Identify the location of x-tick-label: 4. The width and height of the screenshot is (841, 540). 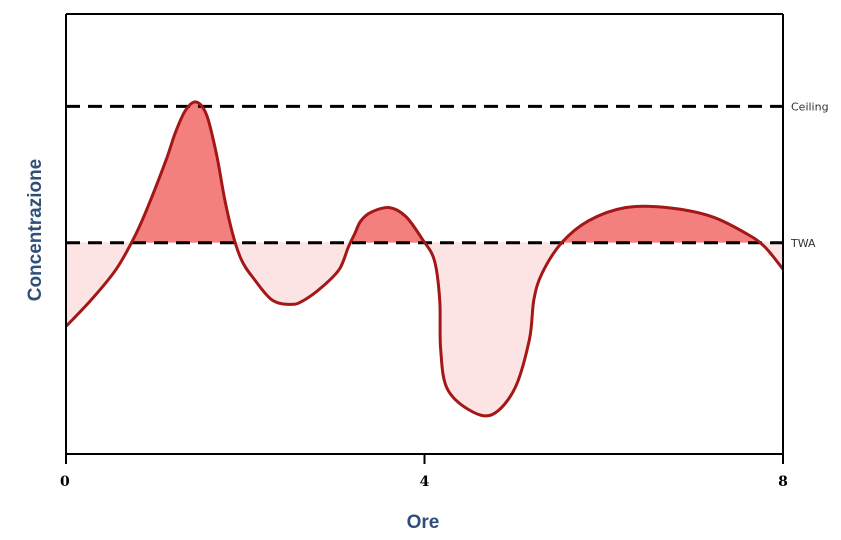
(425, 482).